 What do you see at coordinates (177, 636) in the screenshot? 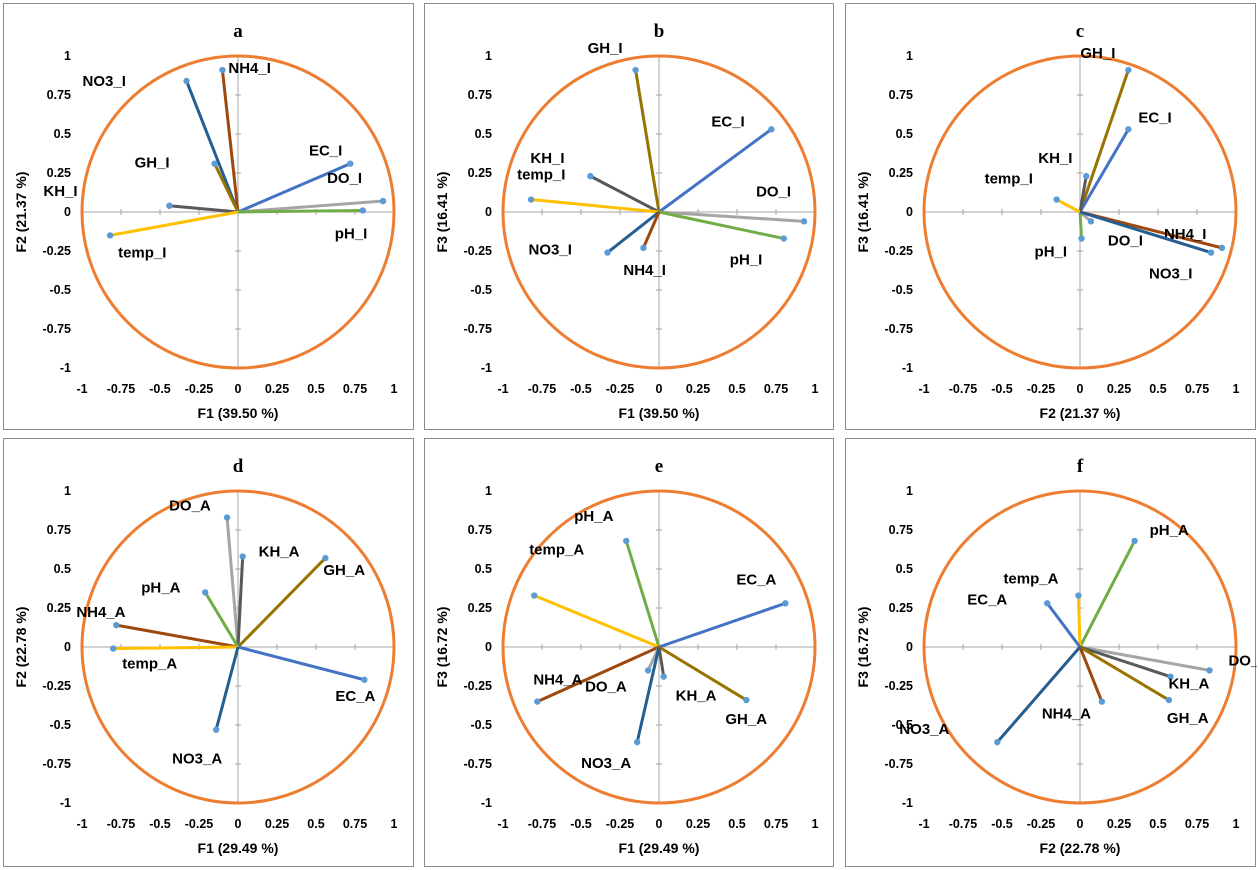
I see `vector-line-NH4_A` at bounding box center [177, 636].